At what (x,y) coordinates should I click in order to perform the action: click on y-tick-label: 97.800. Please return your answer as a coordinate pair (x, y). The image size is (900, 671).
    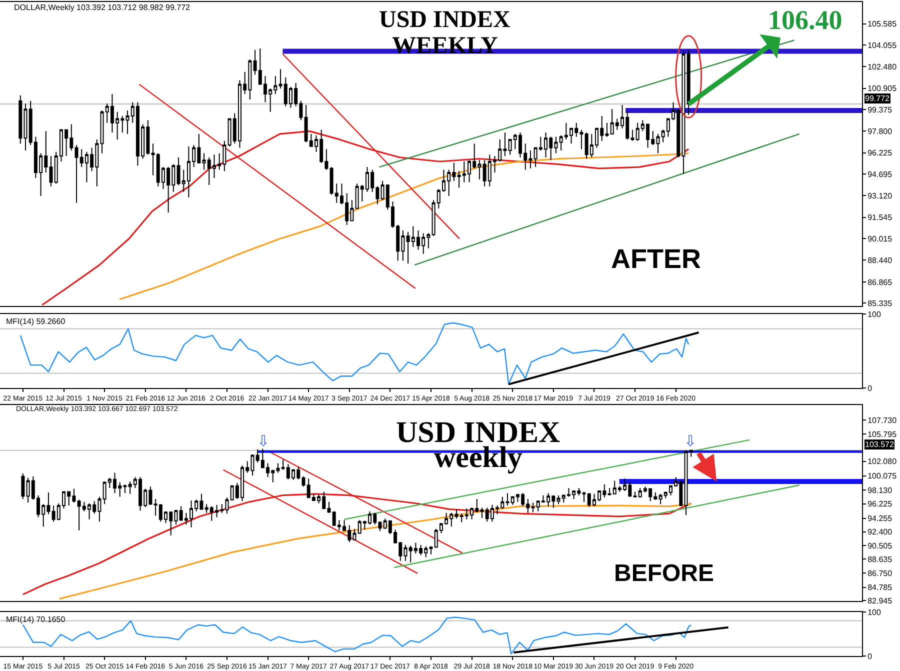
    Looking at the image, I should click on (880, 131).